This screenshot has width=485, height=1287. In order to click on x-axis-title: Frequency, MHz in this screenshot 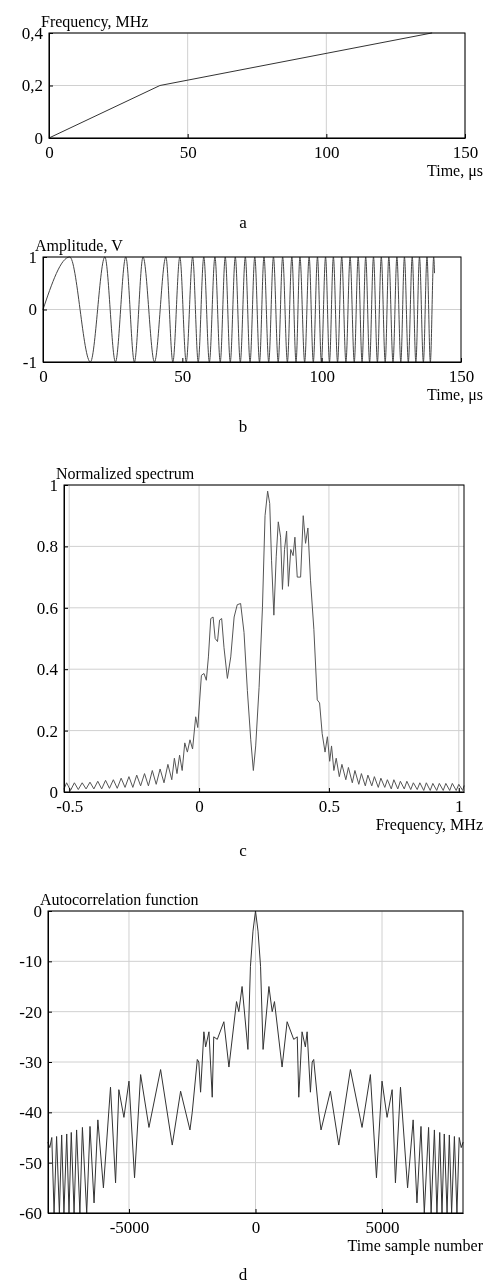, I will do `click(429, 825)`.